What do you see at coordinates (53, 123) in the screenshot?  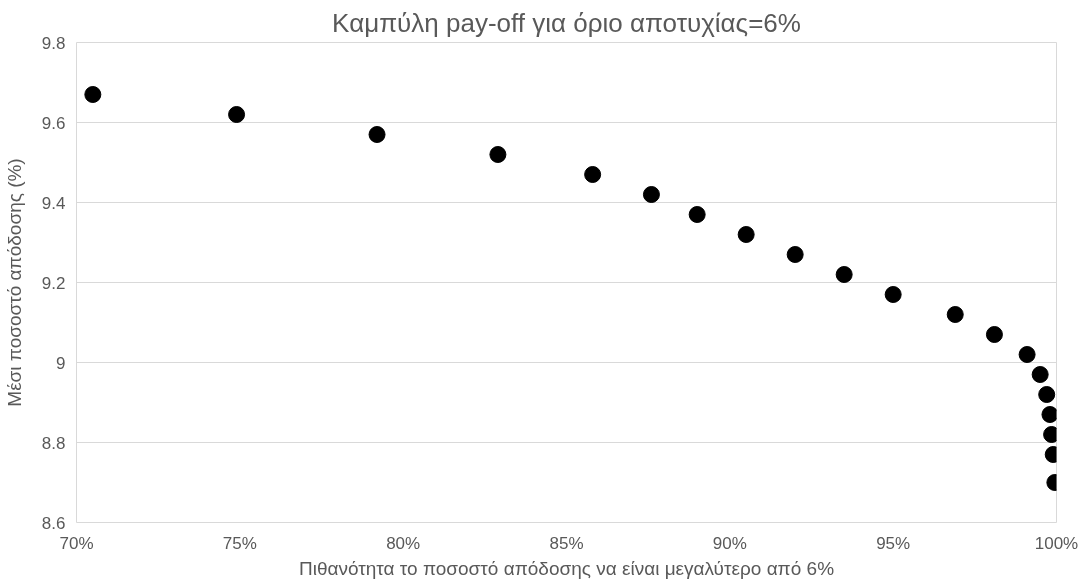 I see `y-tick-label: 9.6` at bounding box center [53, 123].